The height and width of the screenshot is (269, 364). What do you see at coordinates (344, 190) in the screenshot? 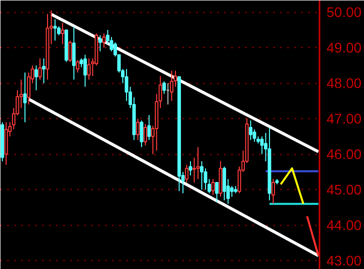
I see `y-tick-label: 45.00` at bounding box center [344, 190].